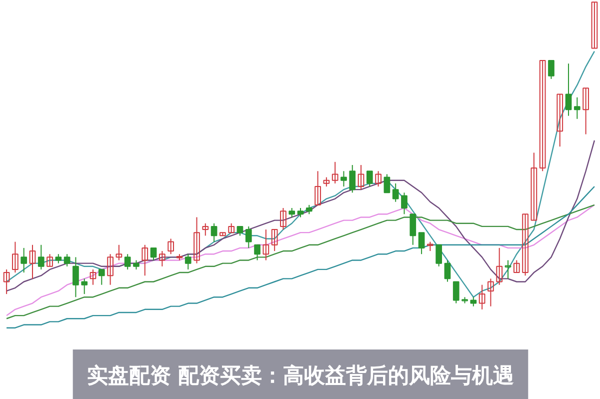 The image size is (600, 399). I want to click on text: 实盘配资 配资买卖：高收益背后的风险与机遇, so click(300, 376).